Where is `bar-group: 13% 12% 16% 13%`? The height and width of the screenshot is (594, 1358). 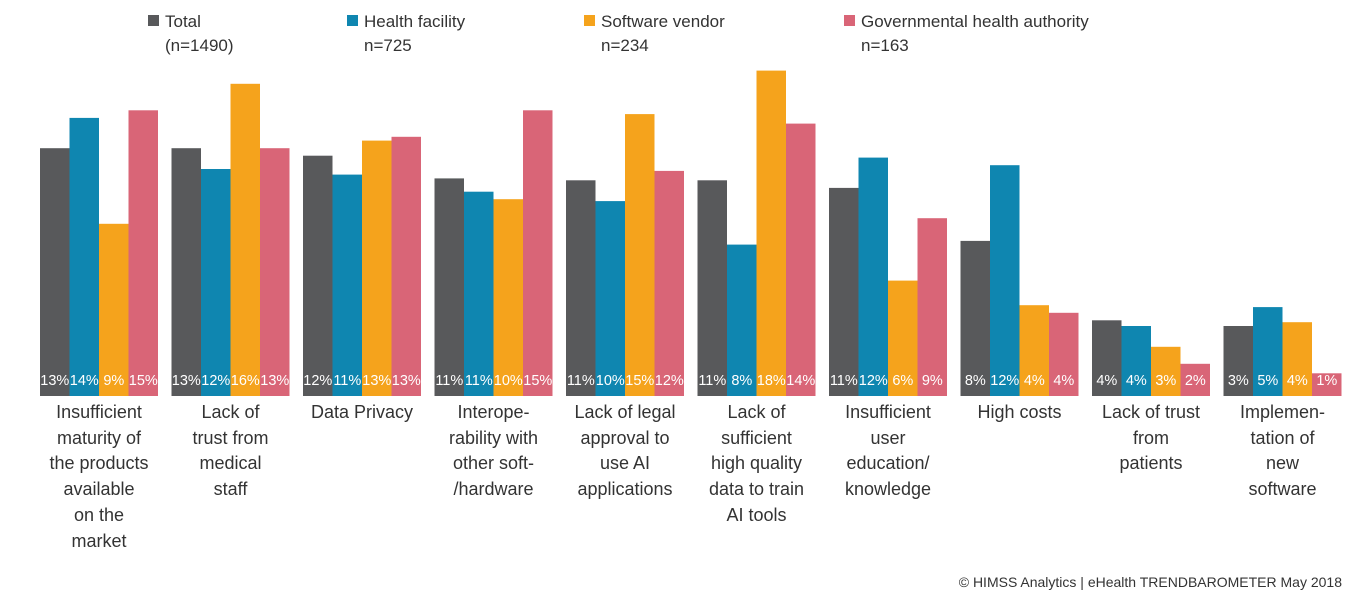 bar-group: 13% 12% 16% 13% is located at coordinates (230, 240).